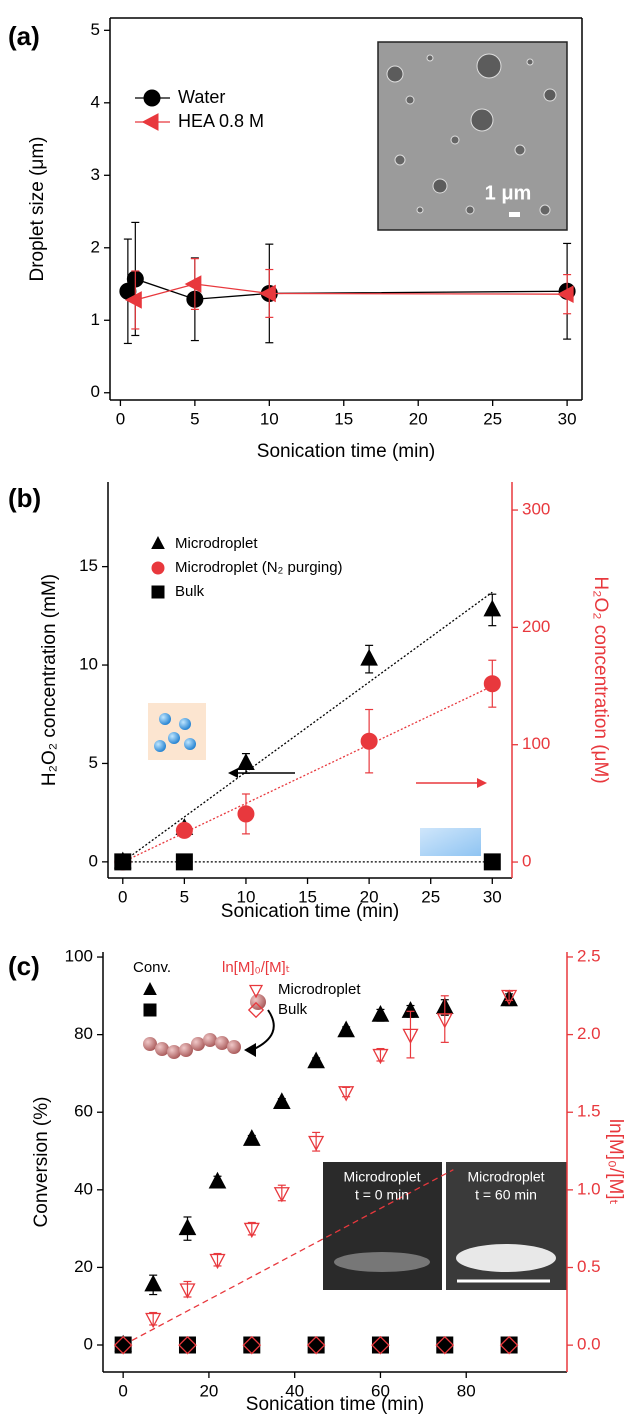  I want to click on y-axis-title: Droplet size (μm), so click(37, 208).